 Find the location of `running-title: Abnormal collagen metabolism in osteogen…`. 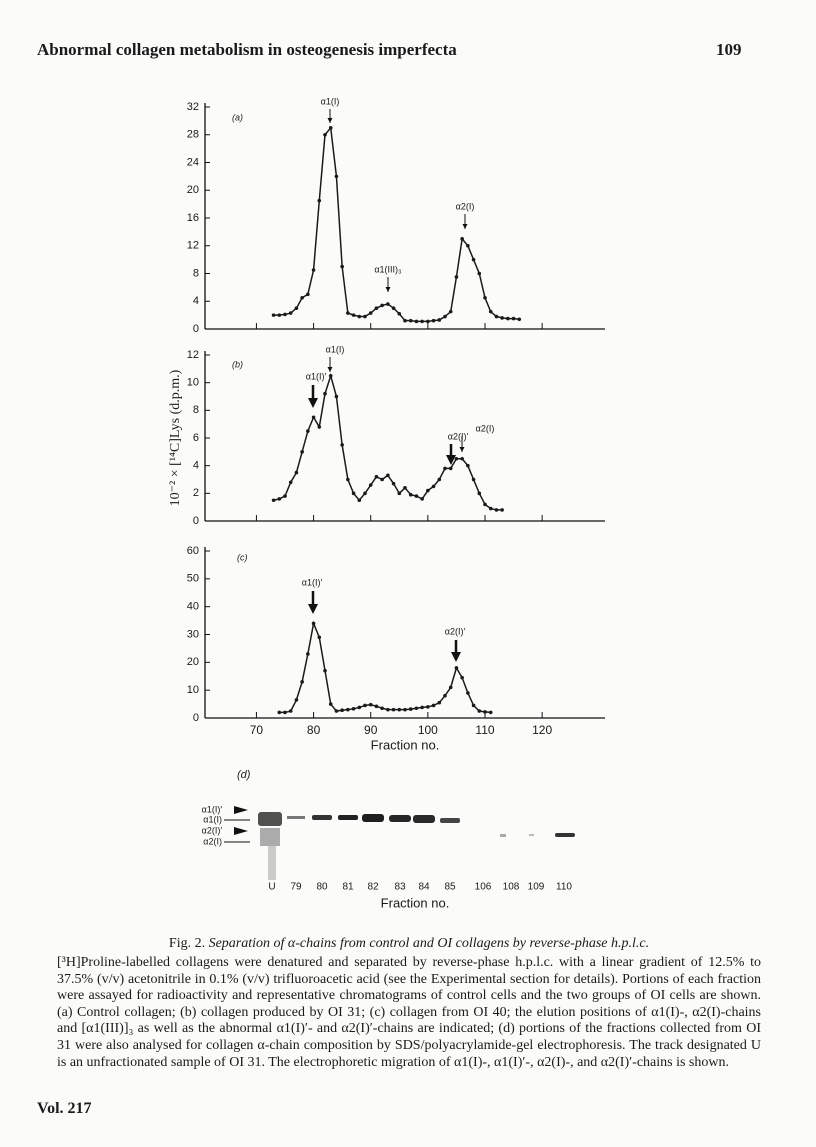

running-title: Abnormal collagen metabolism in osteogen… is located at coordinates (247, 49).